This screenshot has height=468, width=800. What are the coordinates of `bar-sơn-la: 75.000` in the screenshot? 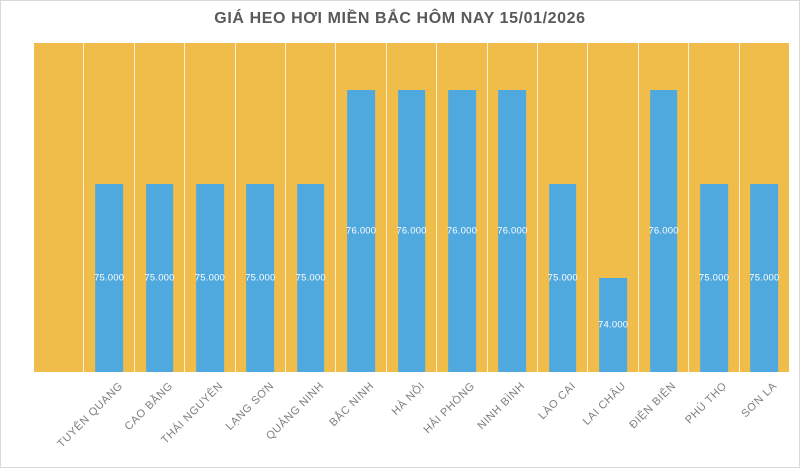 It's located at (764, 278).